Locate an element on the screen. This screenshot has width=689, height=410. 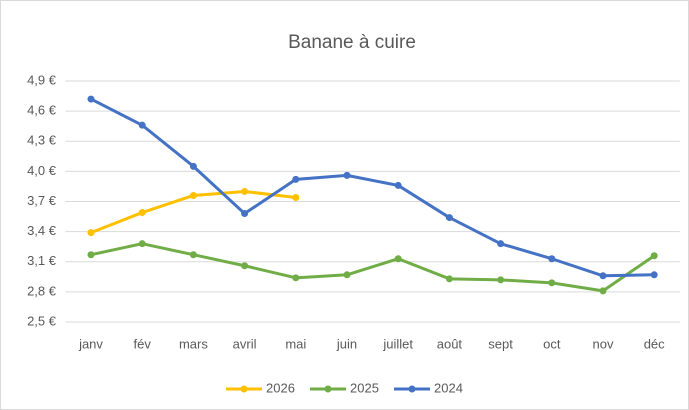
x-tick-label: nov is located at coordinates (603, 343).